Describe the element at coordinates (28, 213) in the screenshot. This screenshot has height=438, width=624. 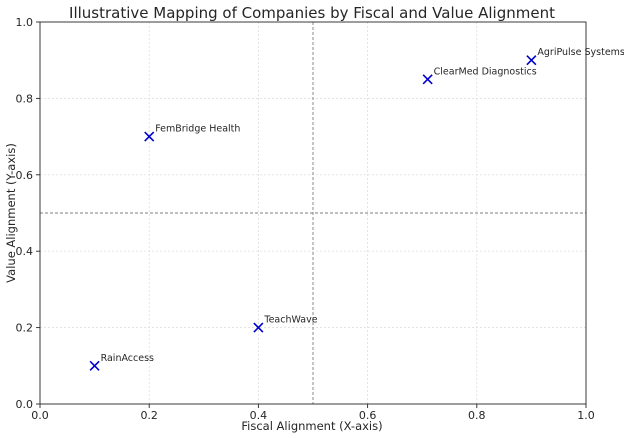
I see `y-axis-ticks: 0.0 0.2 0.4 0.6 0.8 1.0` at that location.